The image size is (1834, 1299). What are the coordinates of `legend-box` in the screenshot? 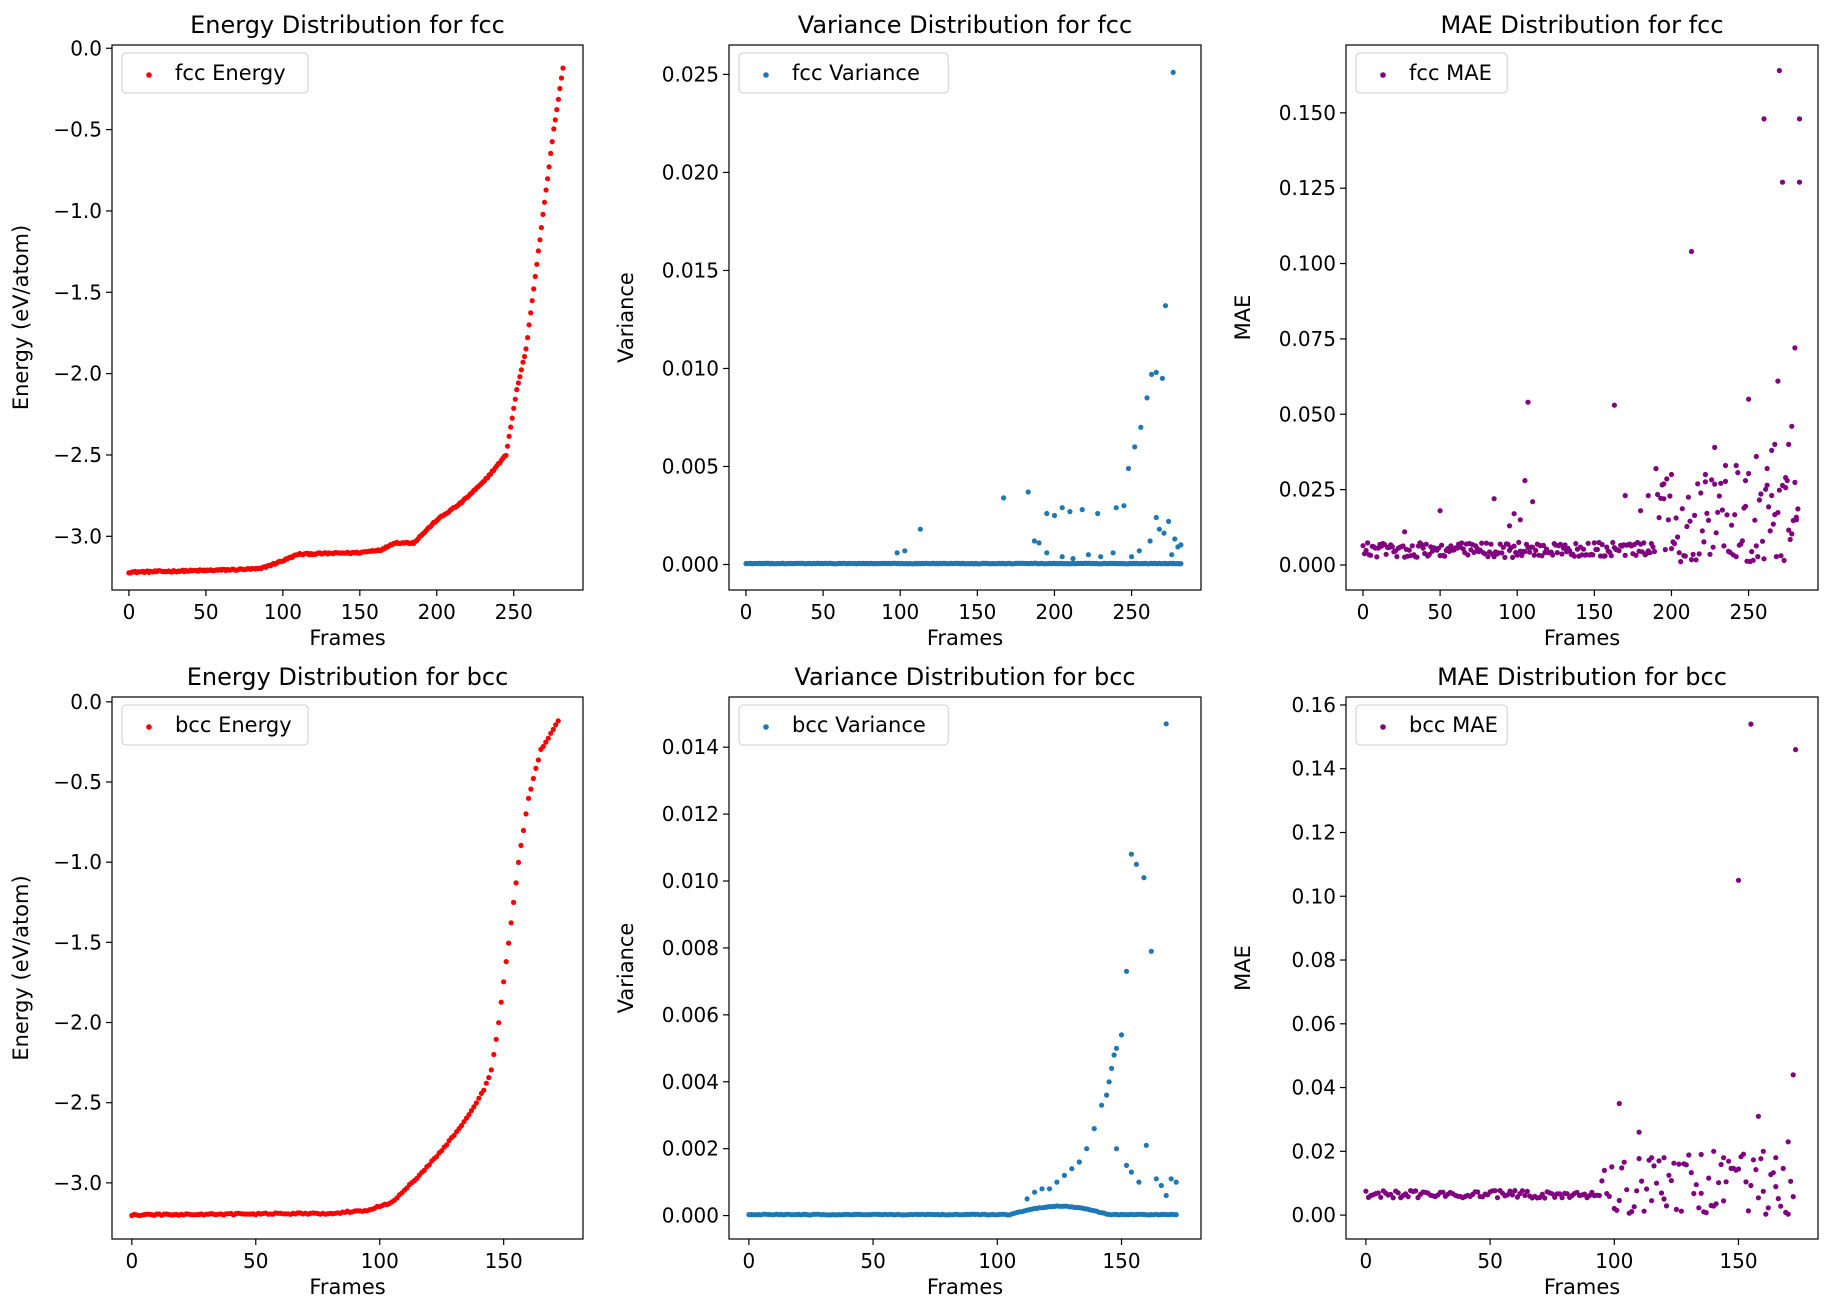 It's located at (843, 73).